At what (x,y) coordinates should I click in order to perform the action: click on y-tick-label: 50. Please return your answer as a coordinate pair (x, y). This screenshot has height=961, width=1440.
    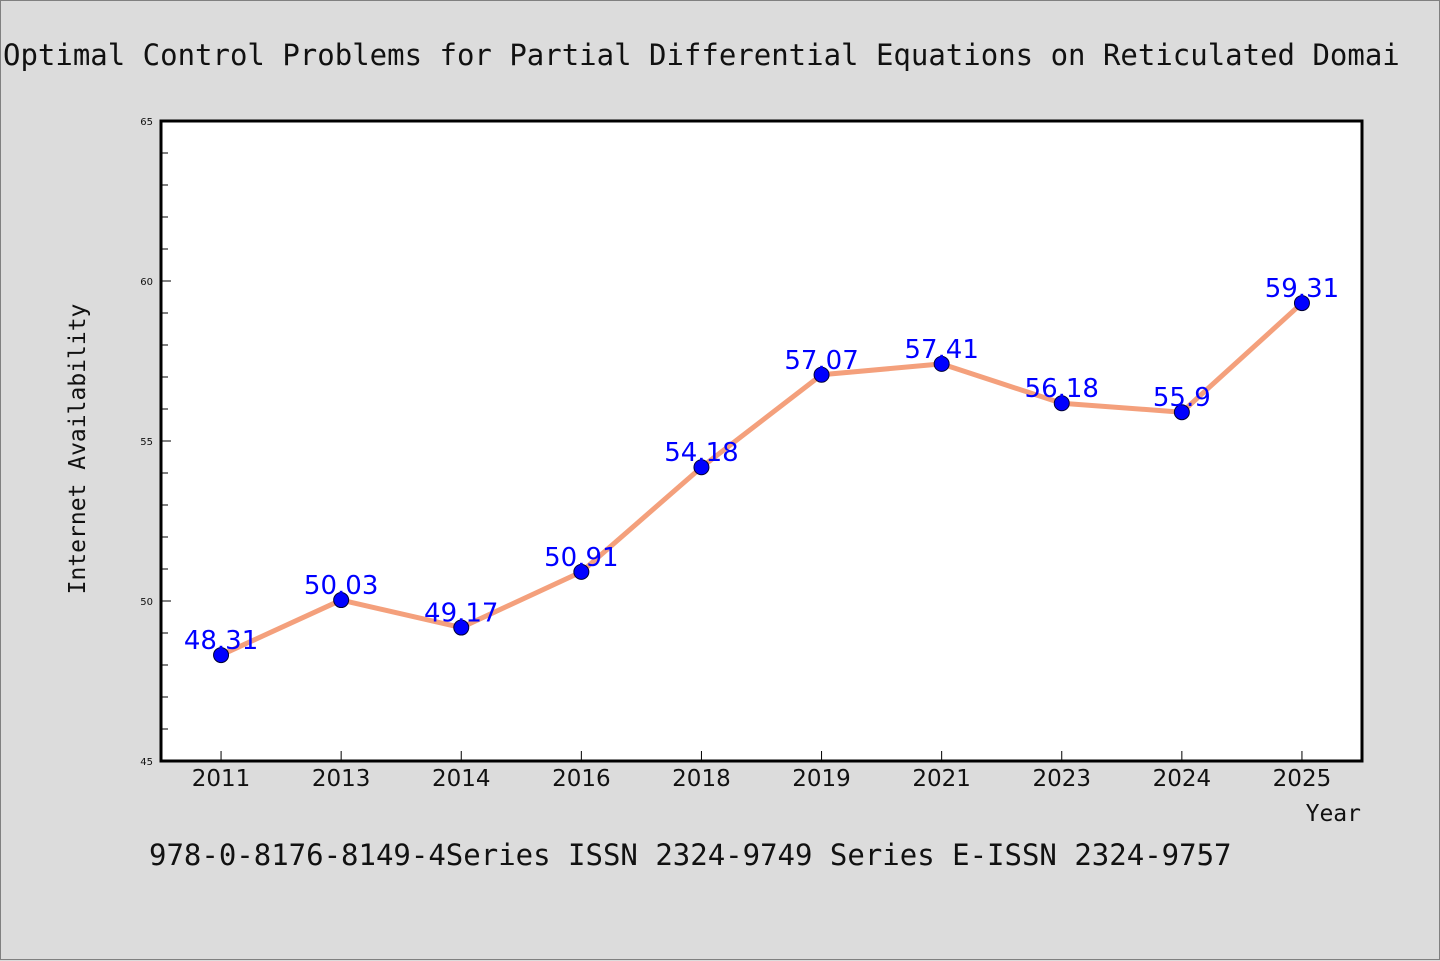
    Looking at the image, I should click on (146, 602).